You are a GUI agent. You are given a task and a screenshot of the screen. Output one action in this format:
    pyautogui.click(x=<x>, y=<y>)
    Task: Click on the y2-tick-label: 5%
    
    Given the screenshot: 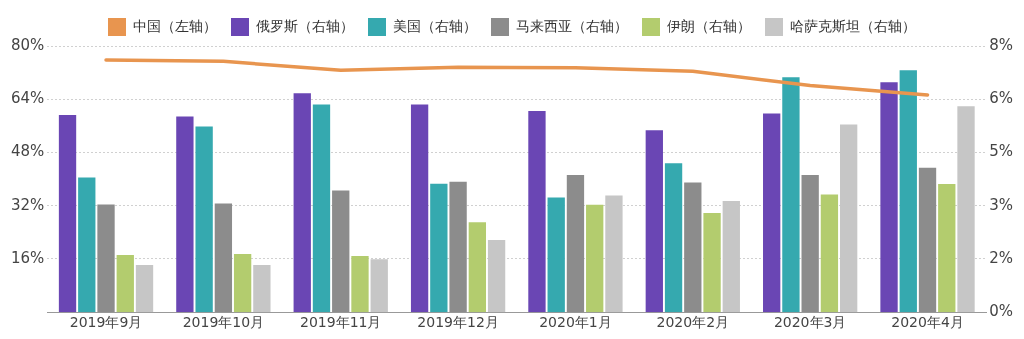 What is the action you would take?
    pyautogui.click(x=1001, y=151)
    